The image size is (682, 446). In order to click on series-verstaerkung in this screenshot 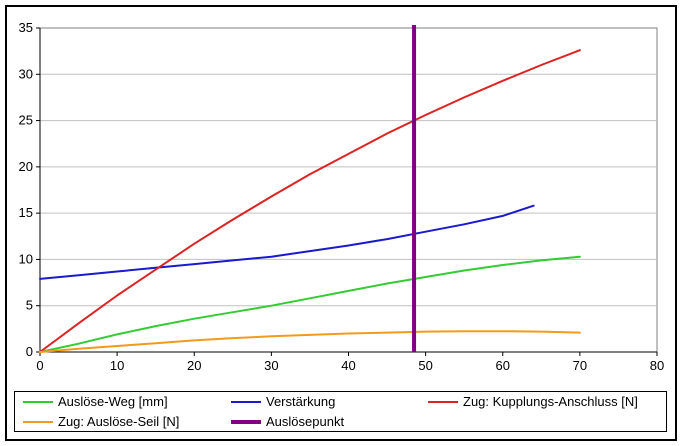, I will do `click(287, 242)`.